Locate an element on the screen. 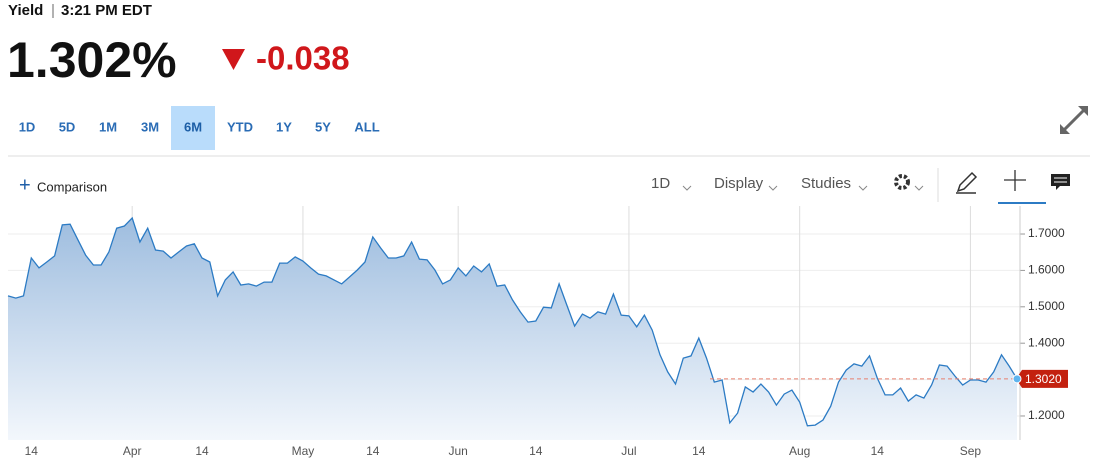 This screenshot has width=1102, height=458. range-button: 6M is located at coordinates (193, 126).